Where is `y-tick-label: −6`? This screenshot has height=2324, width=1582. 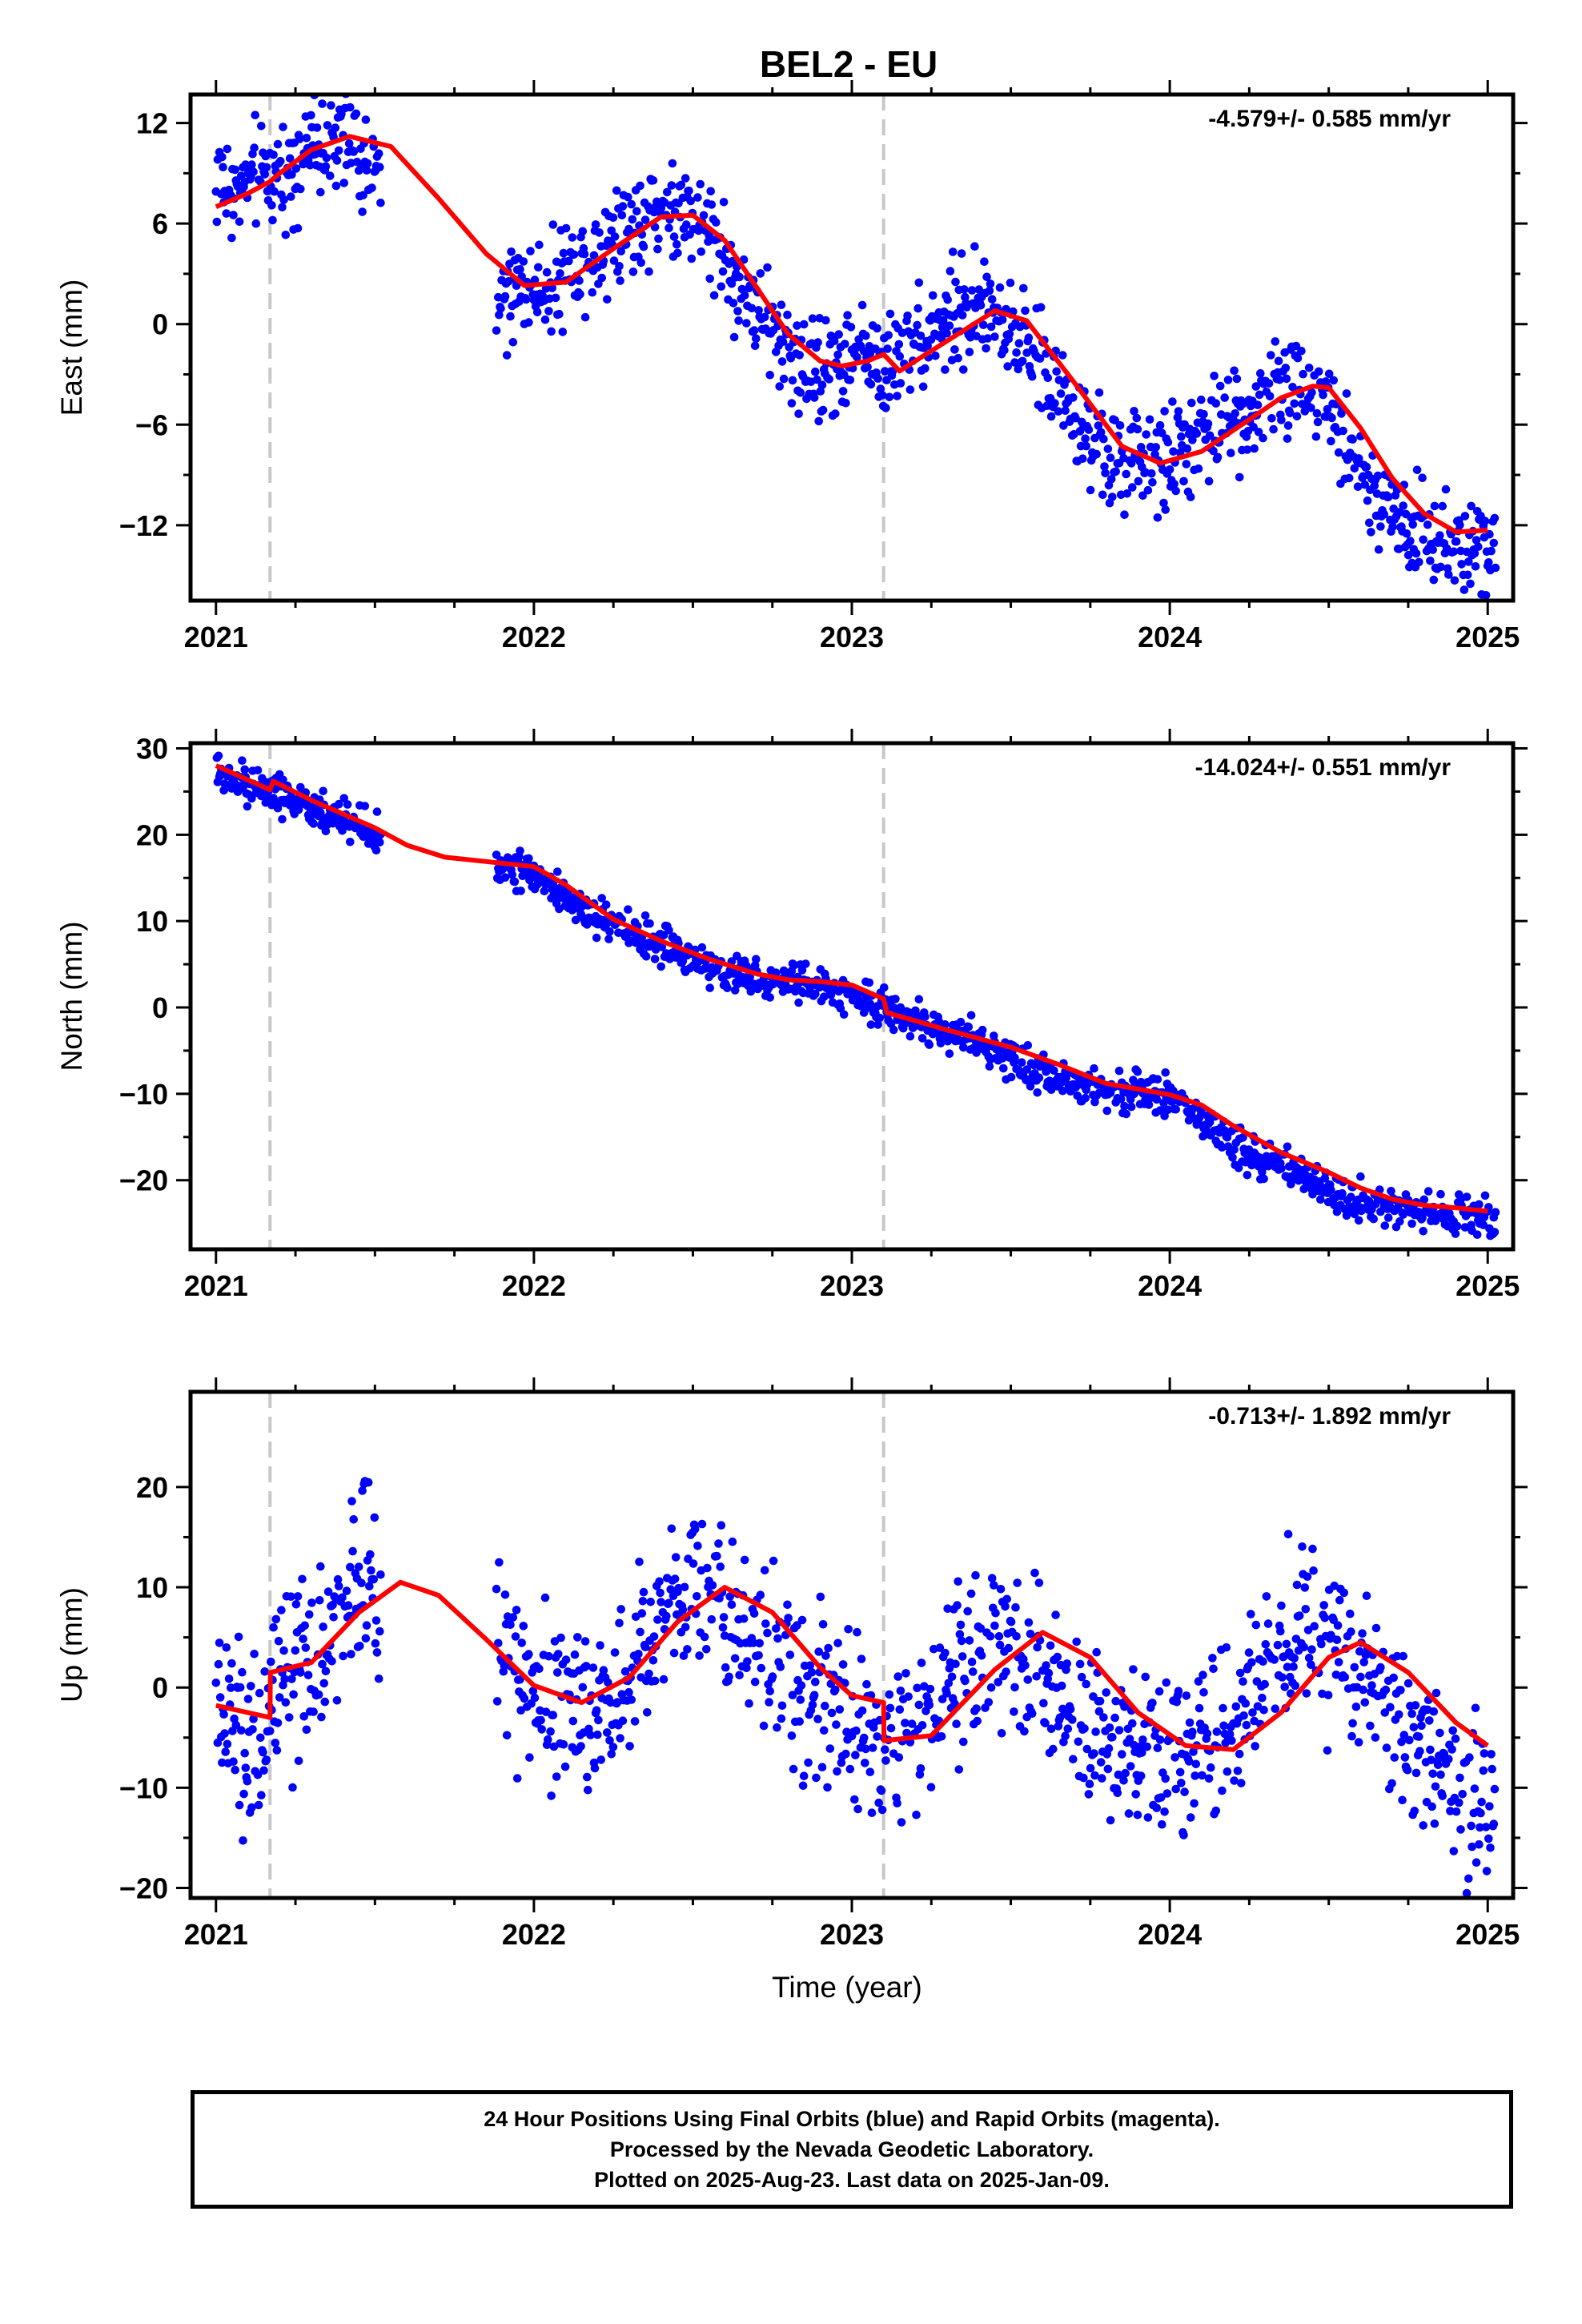
y-tick-label: −6 is located at coordinates (151, 424).